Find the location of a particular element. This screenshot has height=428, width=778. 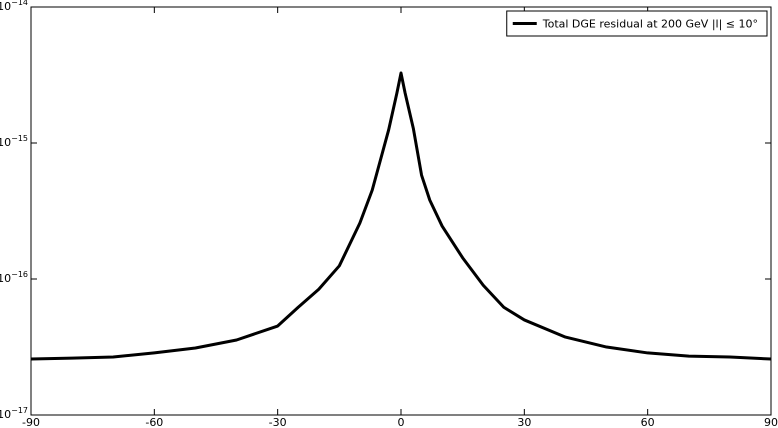

x-tick-label: 0 is located at coordinates (401, 422).